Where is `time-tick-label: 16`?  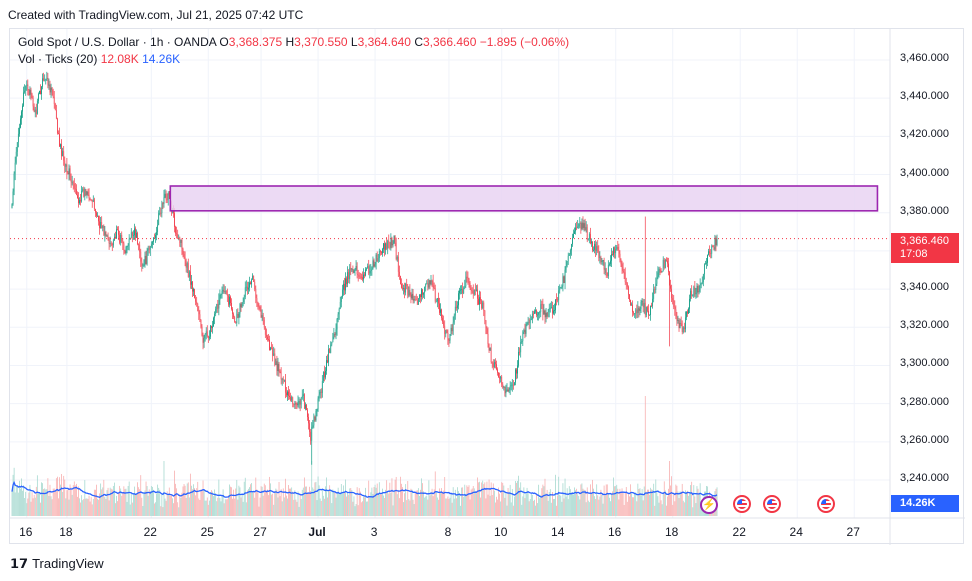 time-tick-label: 16 is located at coordinates (26, 532).